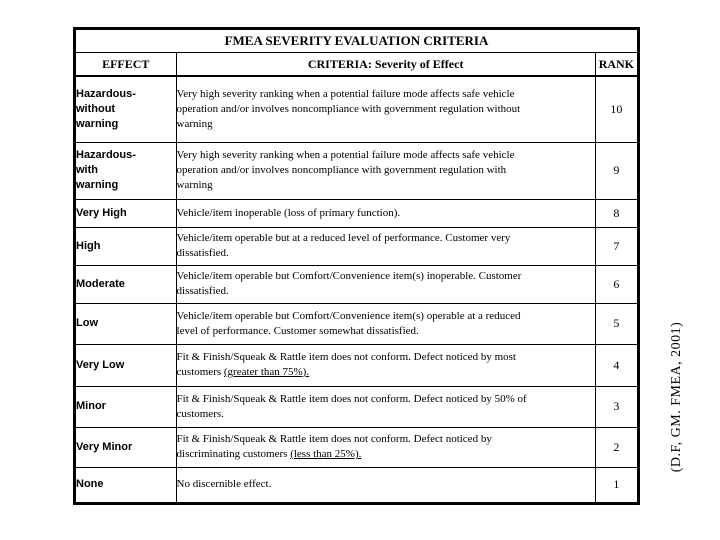 This screenshot has height=540, width=720. I want to click on table-title: FMEA SEVERITY EVALUATION CRITERIA, so click(356, 40).